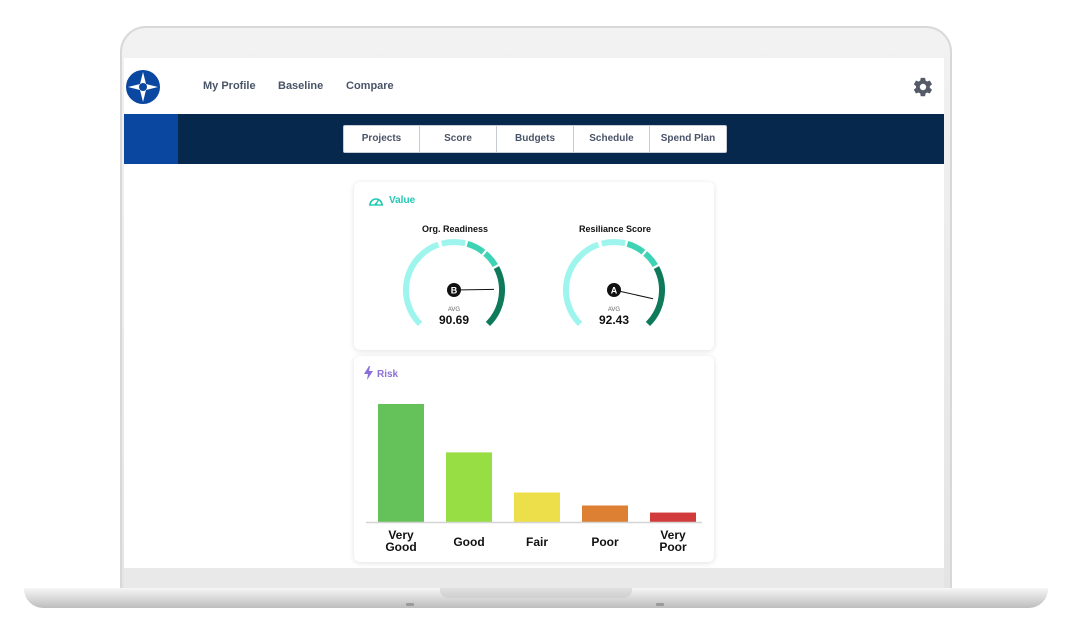 This screenshot has height=636, width=1072. What do you see at coordinates (534, 579) in the screenshot?
I see `screen-bezel-bottom` at bounding box center [534, 579].